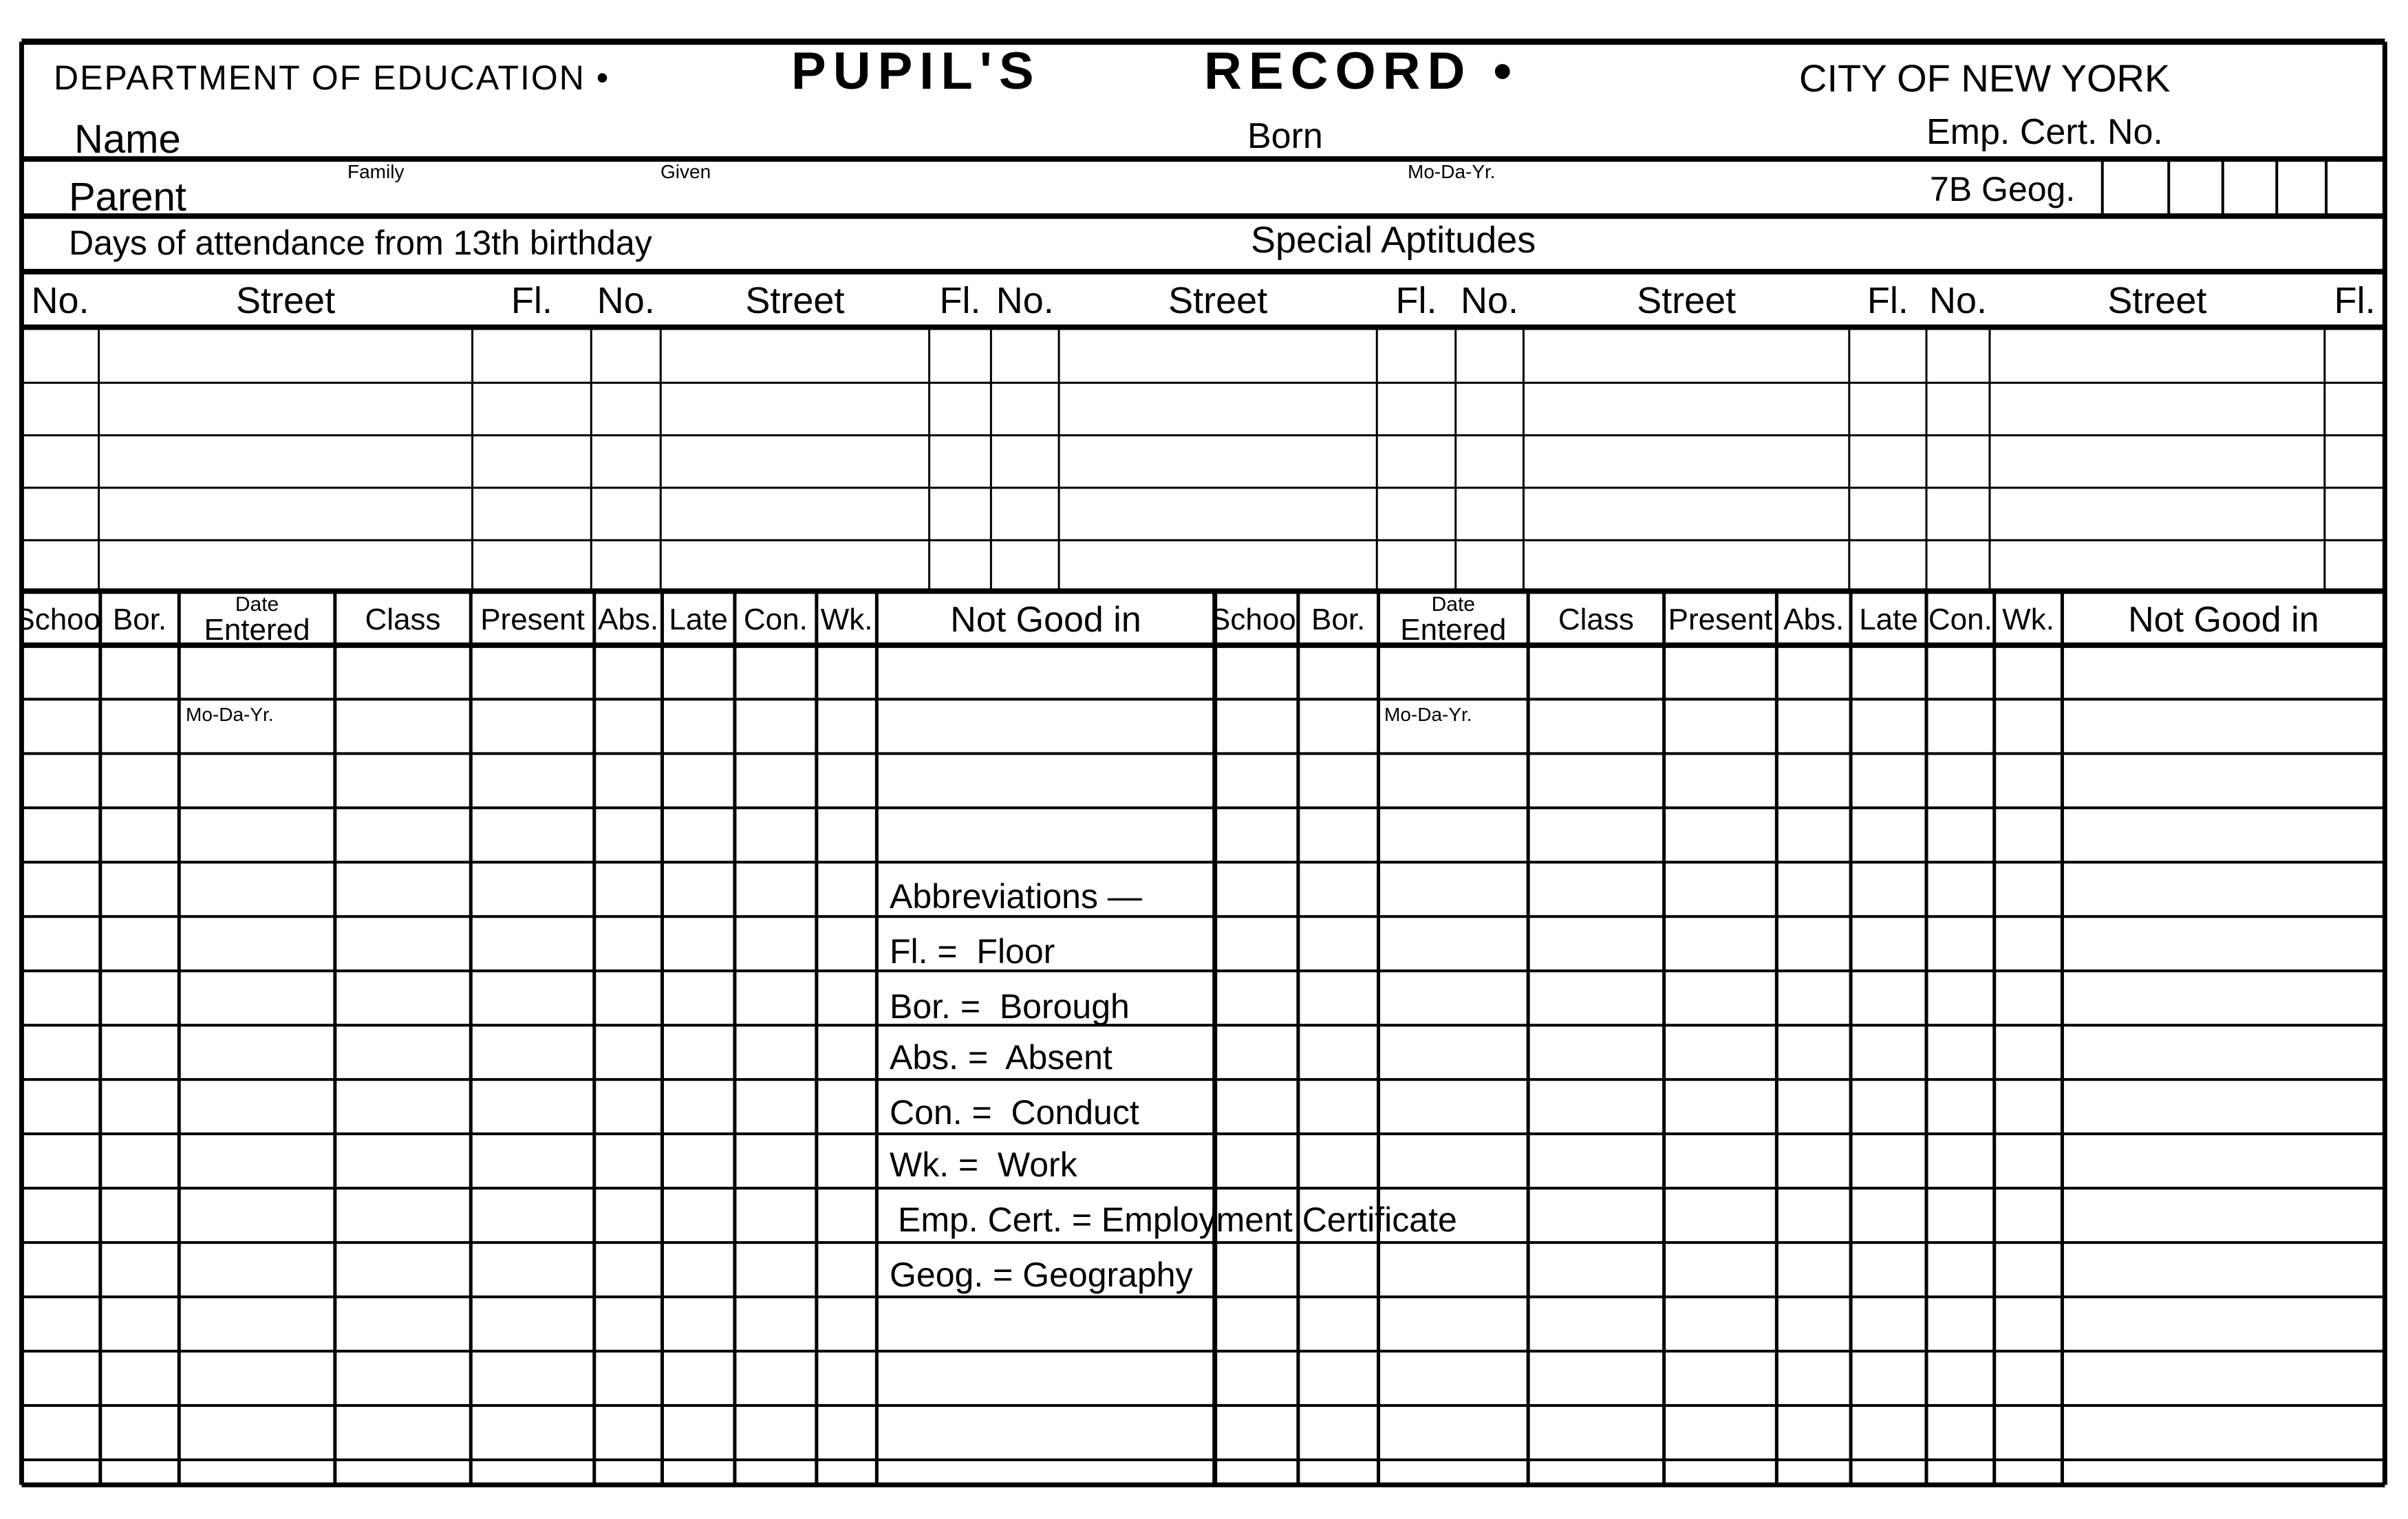 This screenshot has height=1519, width=2408. I want to click on given-sublabel: Given, so click(685, 171).